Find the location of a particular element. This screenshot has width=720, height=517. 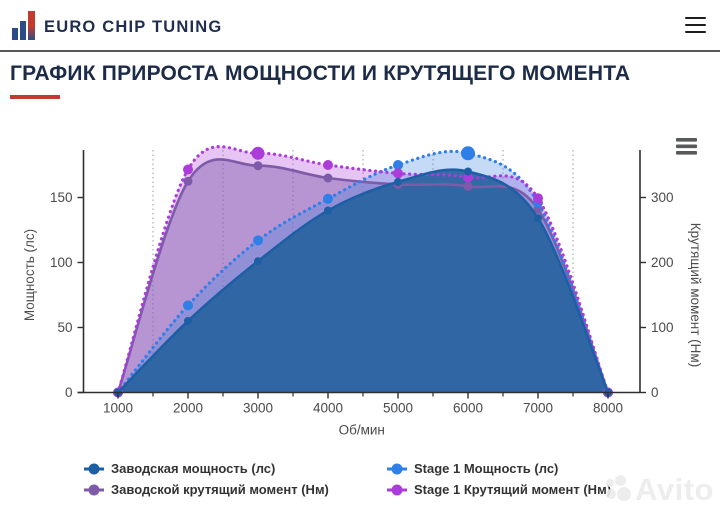

legend-item-series-0: Заводская мощность (лс) is located at coordinates (179, 468).